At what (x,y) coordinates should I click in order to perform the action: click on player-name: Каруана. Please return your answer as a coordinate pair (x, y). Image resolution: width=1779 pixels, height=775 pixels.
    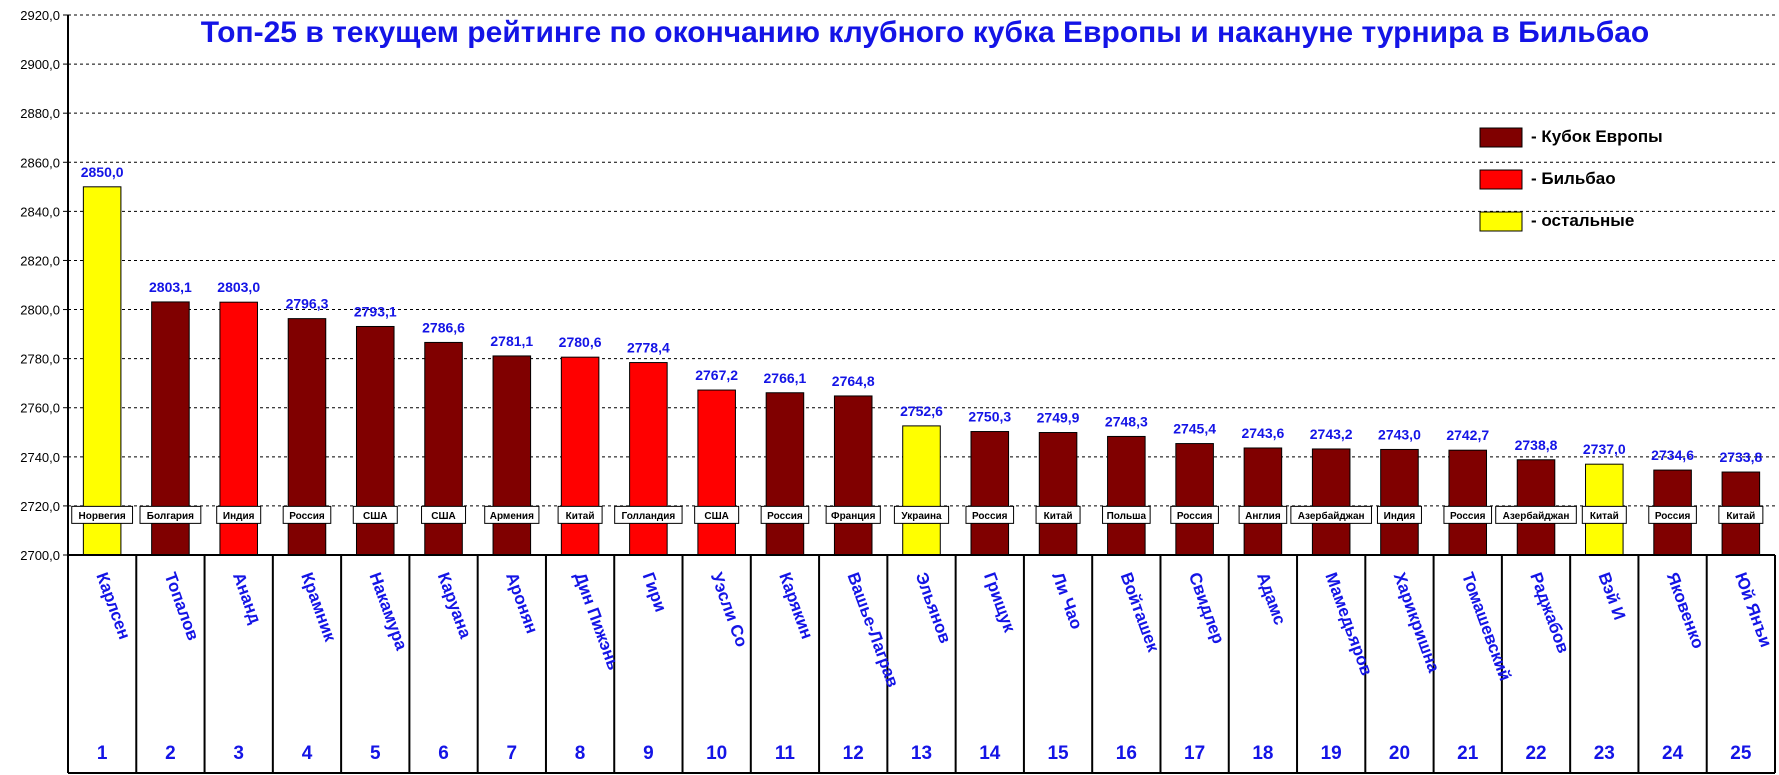
    Looking at the image, I should click on (455, 605).